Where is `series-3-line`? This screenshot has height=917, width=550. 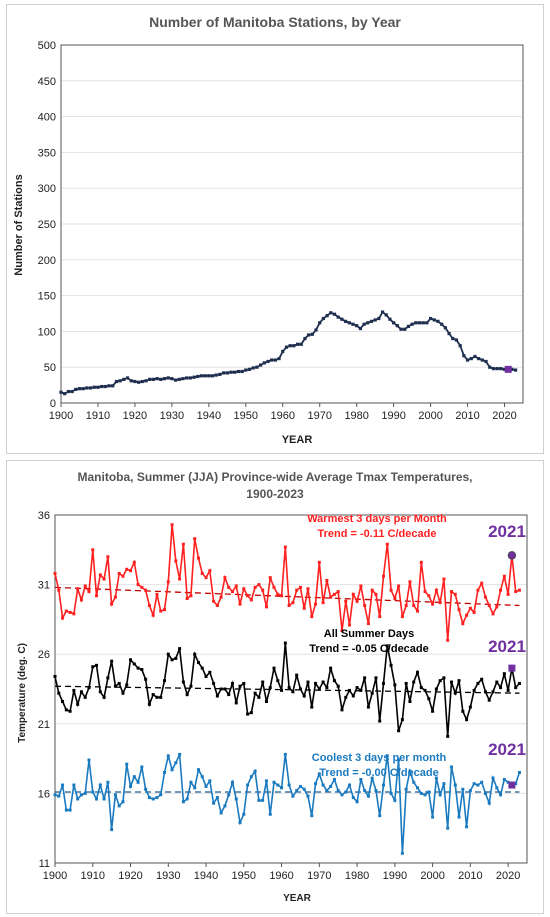
series-3-line is located at coordinates (287, 804).